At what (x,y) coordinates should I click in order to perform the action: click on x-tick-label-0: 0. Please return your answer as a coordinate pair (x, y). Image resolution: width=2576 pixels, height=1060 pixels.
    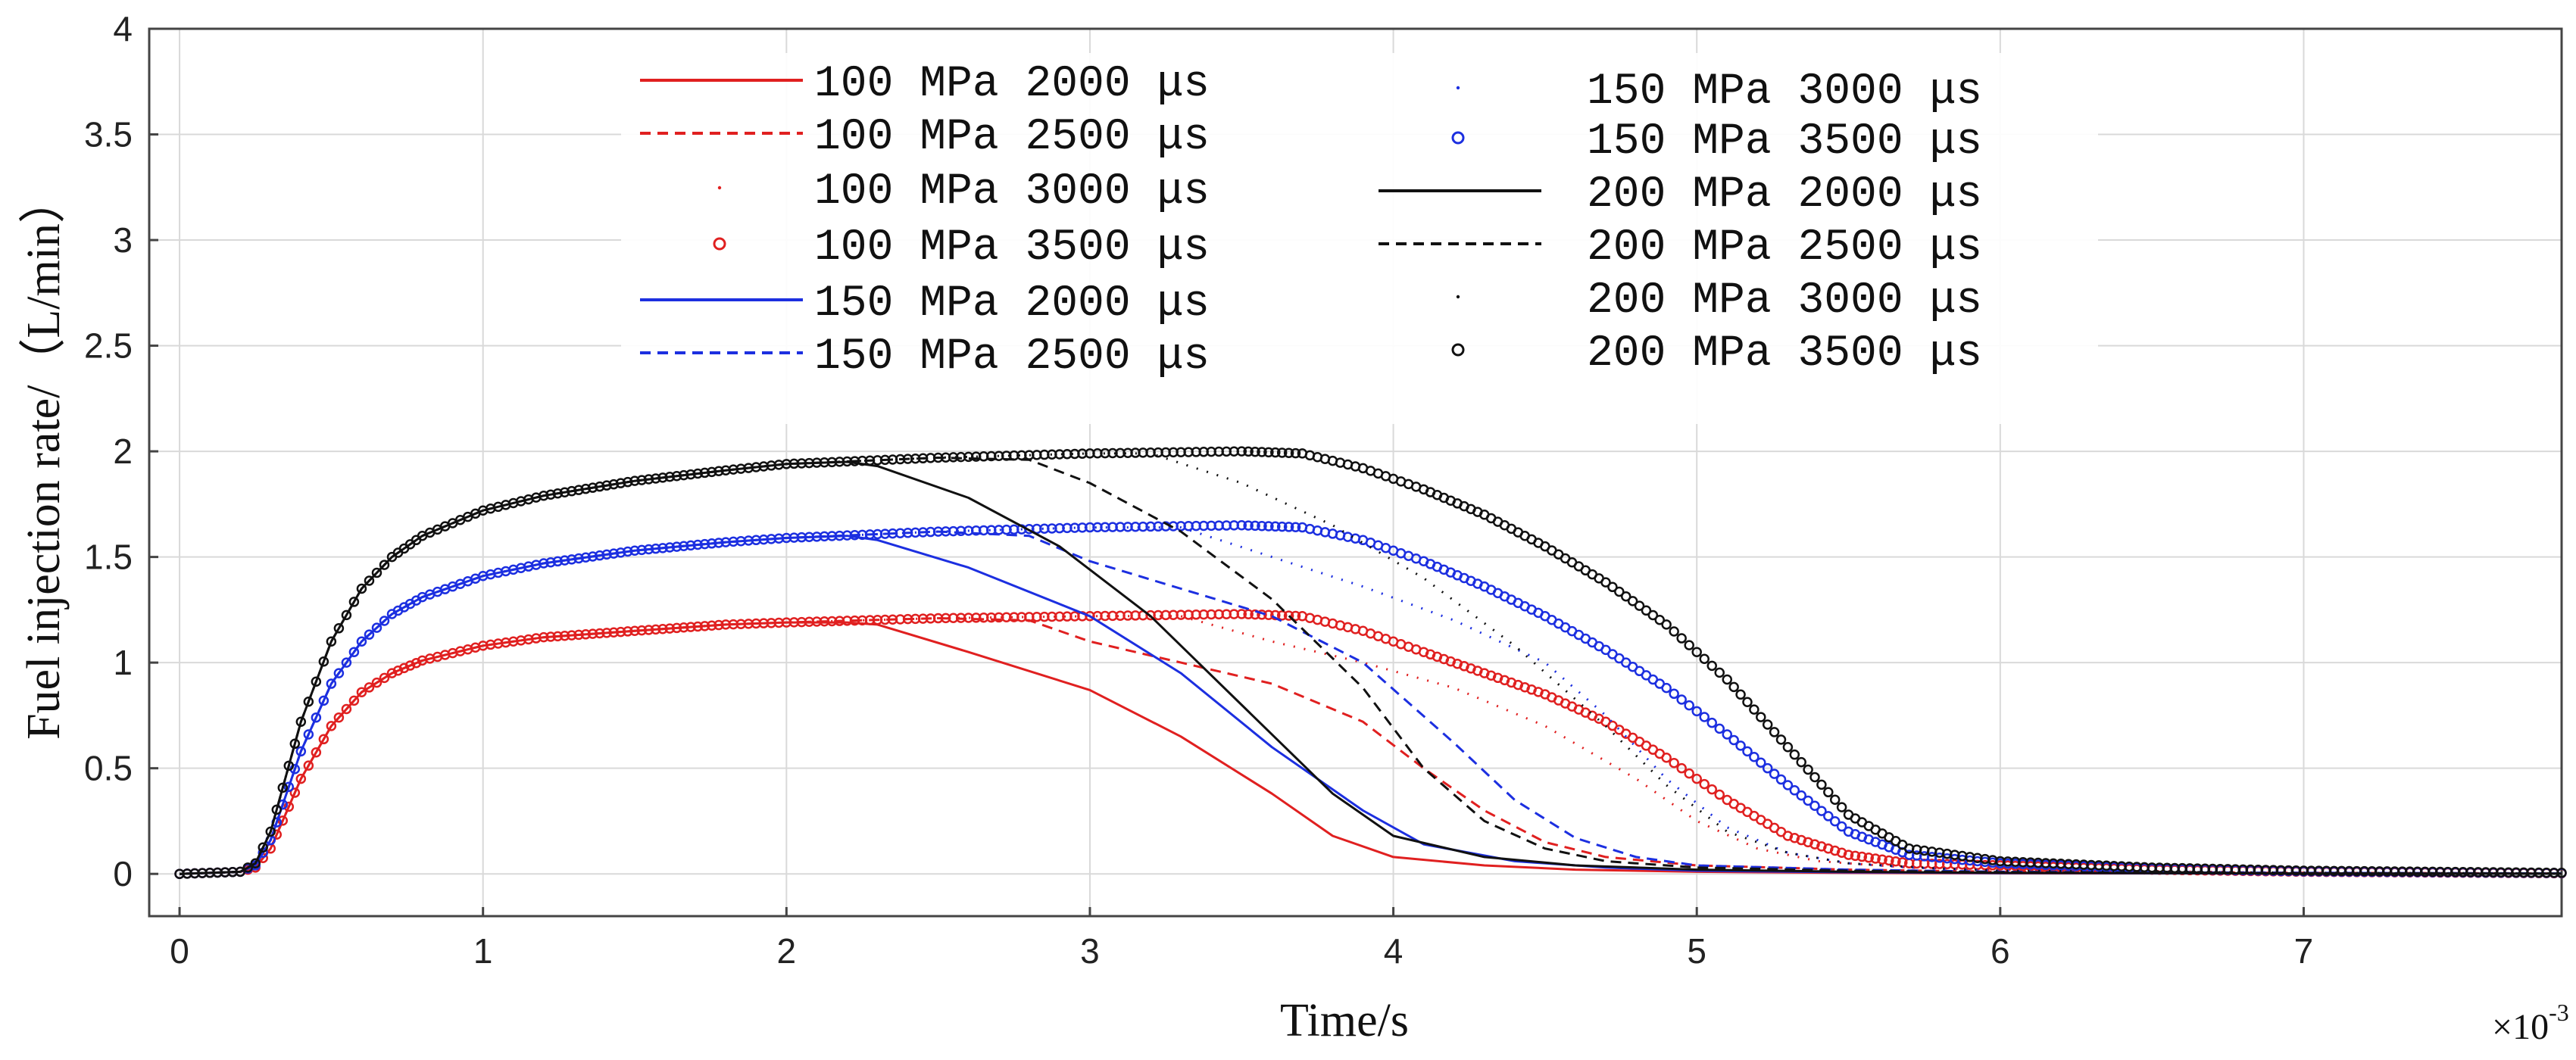
    Looking at the image, I should click on (180, 951).